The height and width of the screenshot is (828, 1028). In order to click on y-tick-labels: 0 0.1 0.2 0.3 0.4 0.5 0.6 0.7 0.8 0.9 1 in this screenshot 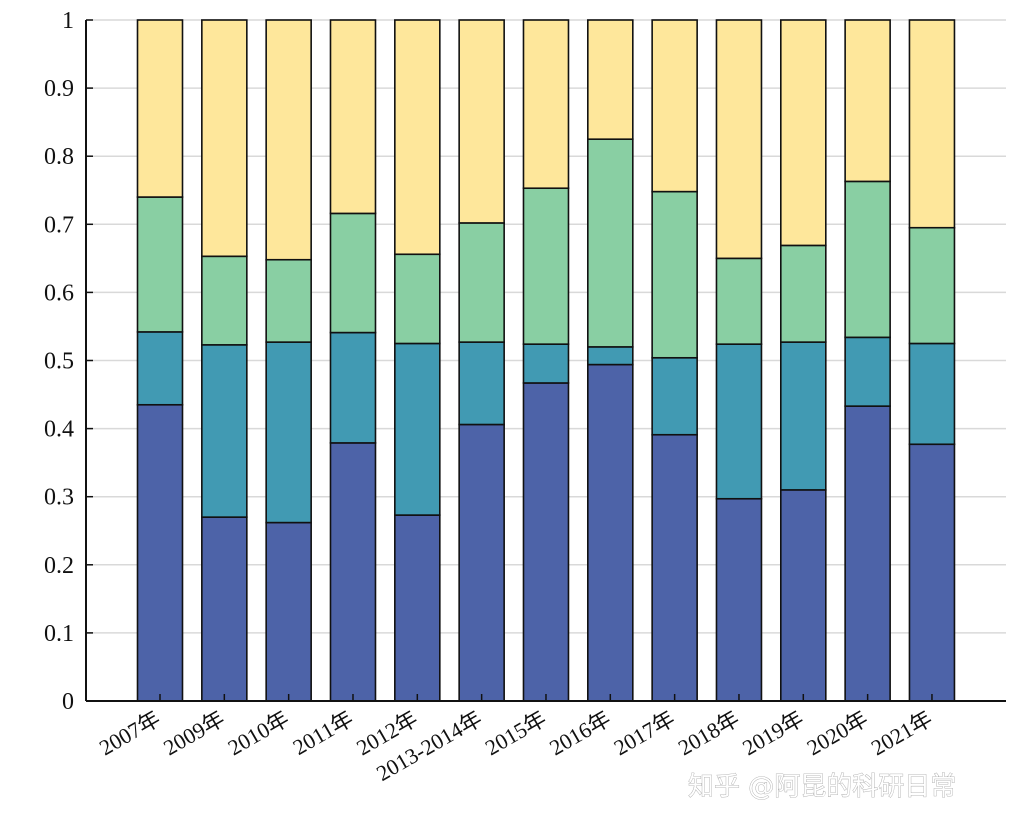, I will do `click(59, 361)`.